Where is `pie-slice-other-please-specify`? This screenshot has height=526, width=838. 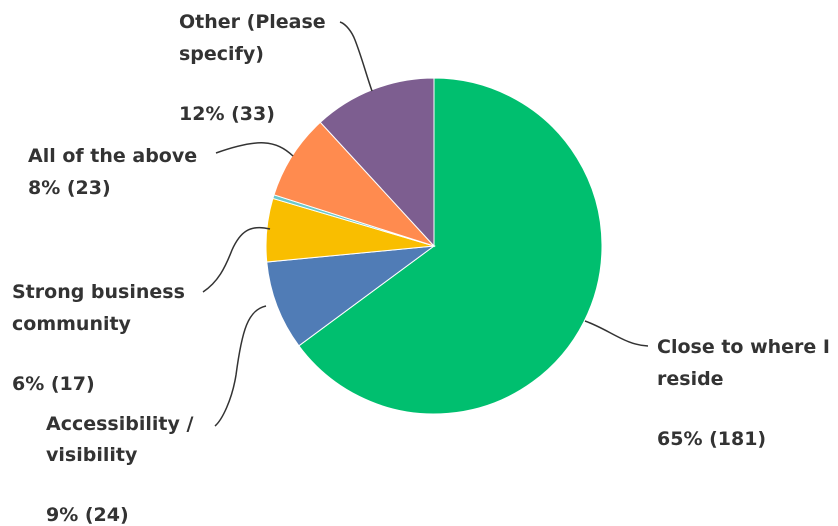 pie-slice-other-please-specify is located at coordinates (377, 162).